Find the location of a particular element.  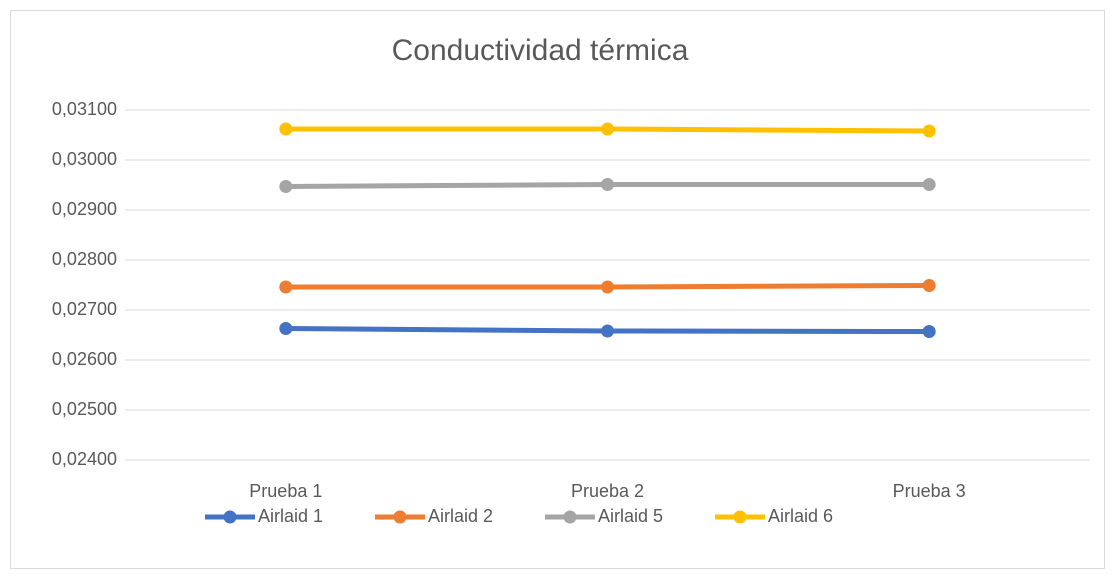

x-tick-label: Prueba 3 is located at coordinates (929, 491).